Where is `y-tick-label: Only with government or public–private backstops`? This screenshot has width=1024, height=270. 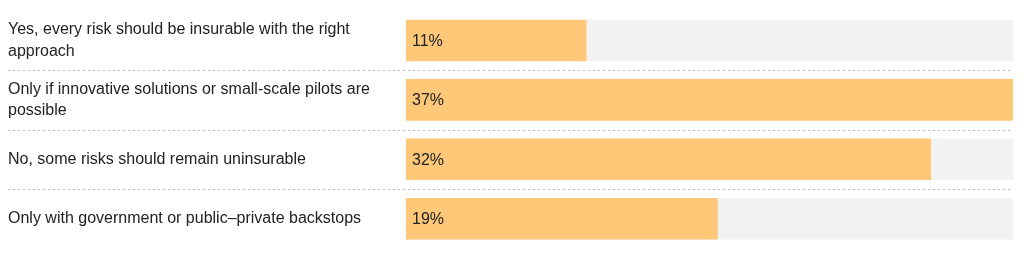 y-tick-label: Only with government or public–private backstops is located at coordinates (185, 218).